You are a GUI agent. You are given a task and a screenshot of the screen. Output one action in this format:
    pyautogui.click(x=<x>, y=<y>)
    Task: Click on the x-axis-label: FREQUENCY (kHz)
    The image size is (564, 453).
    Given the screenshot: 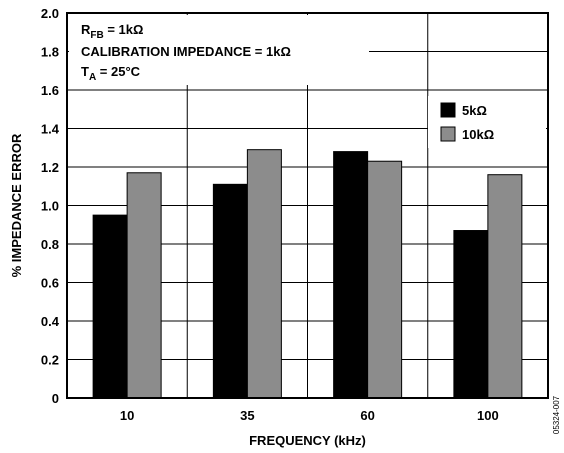 What is the action you would take?
    pyautogui.click(x=307, y=440)
    